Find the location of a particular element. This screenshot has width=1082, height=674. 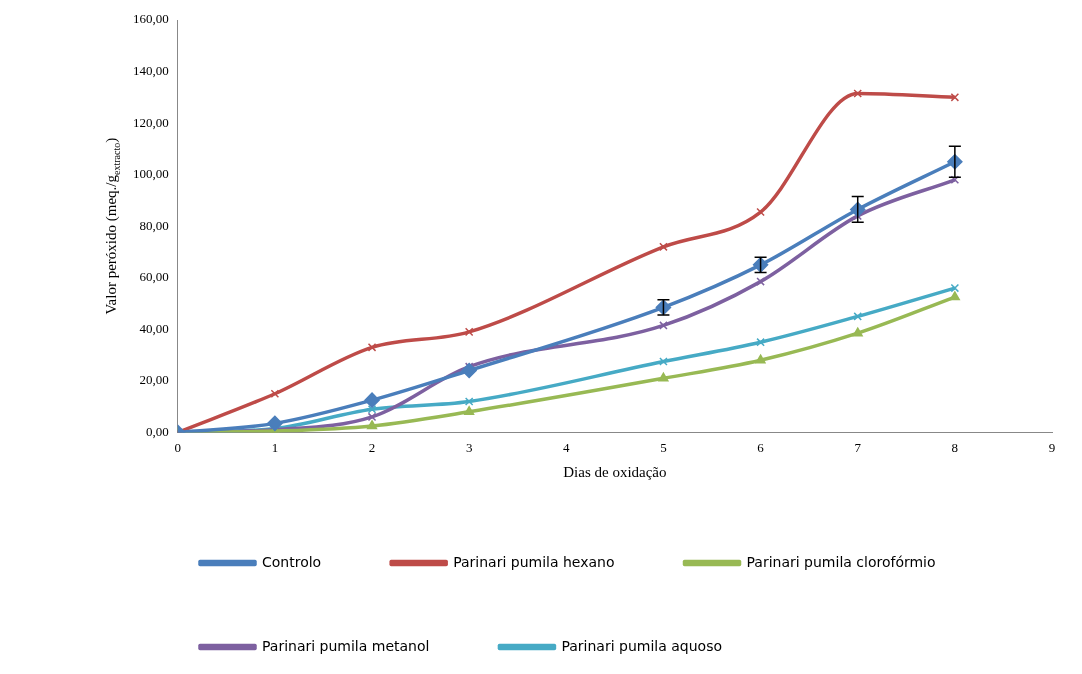

legend-label: Parinari pumila clorofórmio is located at coordinates (841, 561).